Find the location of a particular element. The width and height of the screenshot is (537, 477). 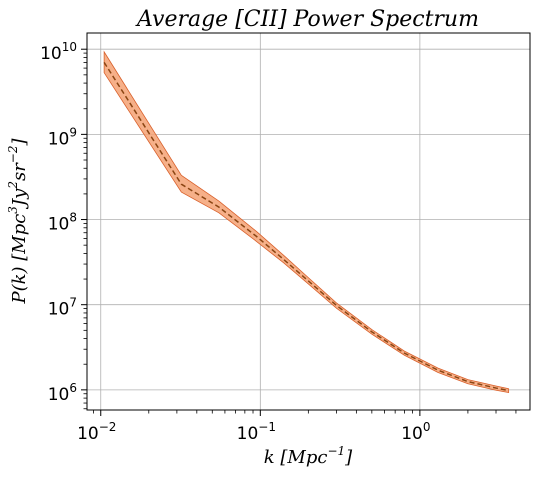

chart-title: Average [CII] Power Spectrum is located at coordinates (307, 19).